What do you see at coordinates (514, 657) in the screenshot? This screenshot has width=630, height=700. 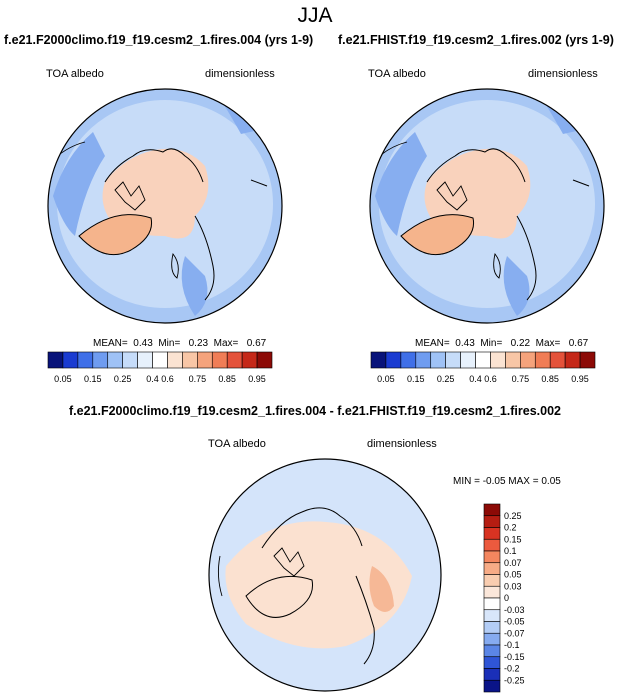 I see `colorbar-tick-label: -0.15` at bounding box center [514, 657].